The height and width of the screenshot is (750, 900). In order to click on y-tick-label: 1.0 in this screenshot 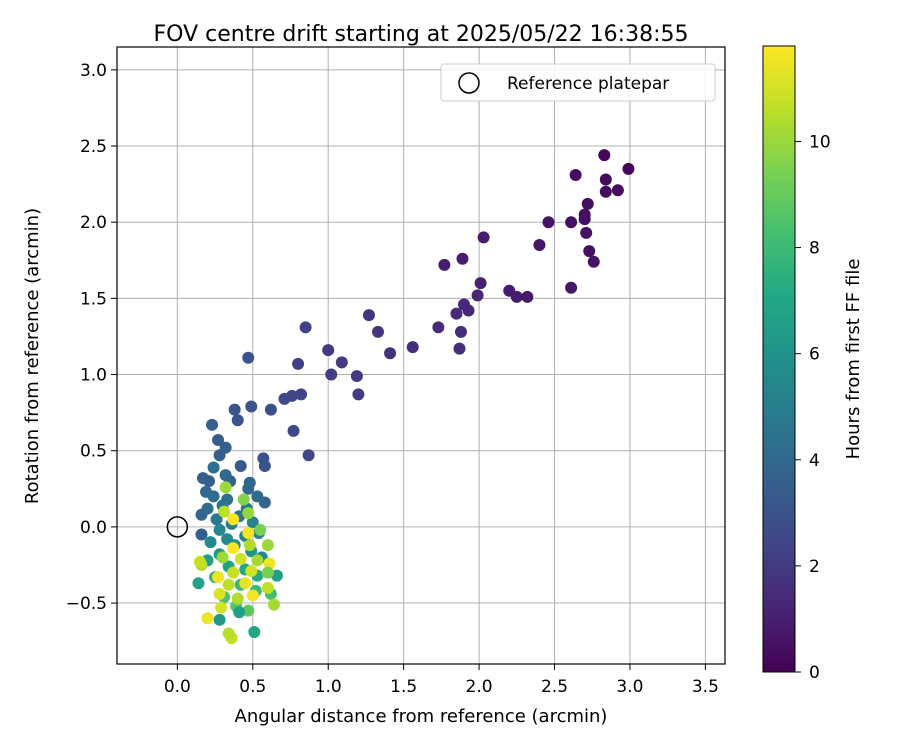, I will do `click(93, 376)`.